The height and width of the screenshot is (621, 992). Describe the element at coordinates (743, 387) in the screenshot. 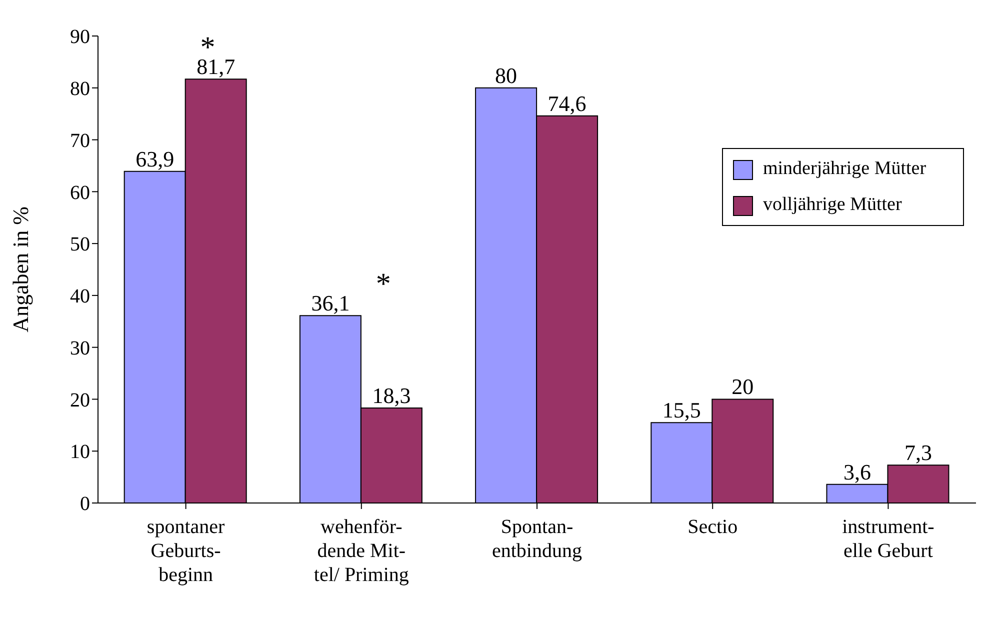

I see `data-label: 20` at that location.